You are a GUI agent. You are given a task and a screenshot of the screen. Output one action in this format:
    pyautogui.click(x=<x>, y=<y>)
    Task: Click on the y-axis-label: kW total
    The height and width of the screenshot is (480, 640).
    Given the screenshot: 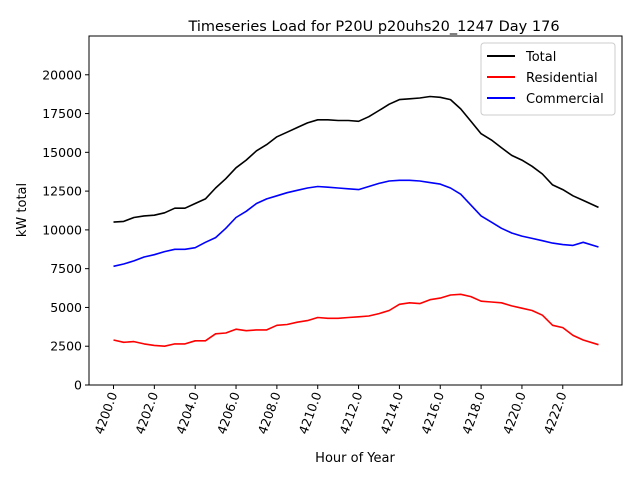 What is the action you would take?
    pyautogui.click(x=22, y=210)
    